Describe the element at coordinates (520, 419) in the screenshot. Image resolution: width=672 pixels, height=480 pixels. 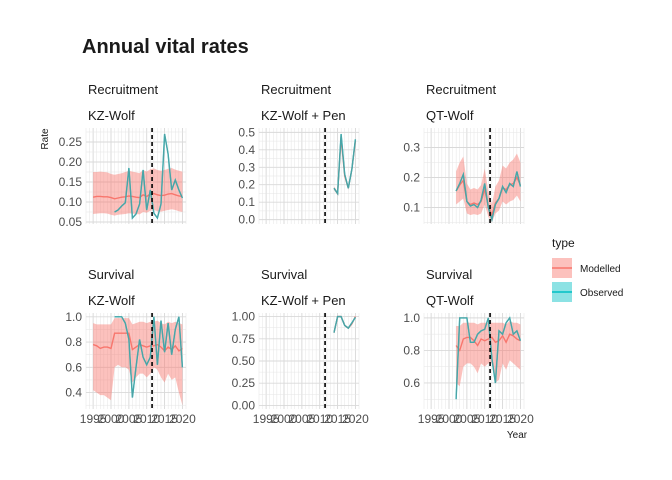
I see `panel-6-x-tick-label: 2020` at that location.